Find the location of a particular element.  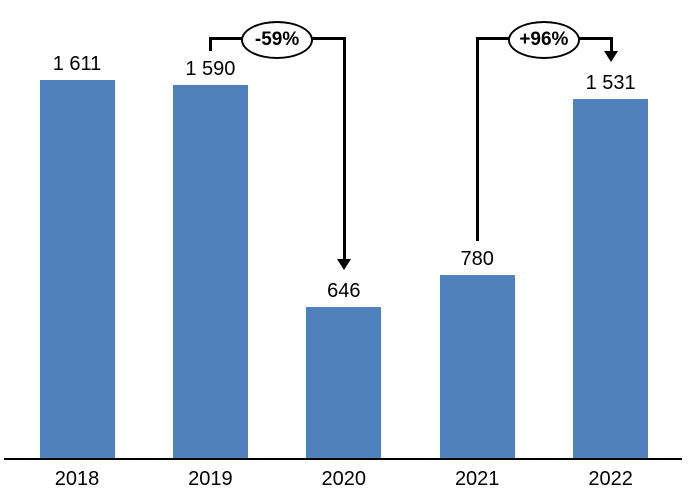

annotation-percent-label: -59% is located at coordinates (277, 39).